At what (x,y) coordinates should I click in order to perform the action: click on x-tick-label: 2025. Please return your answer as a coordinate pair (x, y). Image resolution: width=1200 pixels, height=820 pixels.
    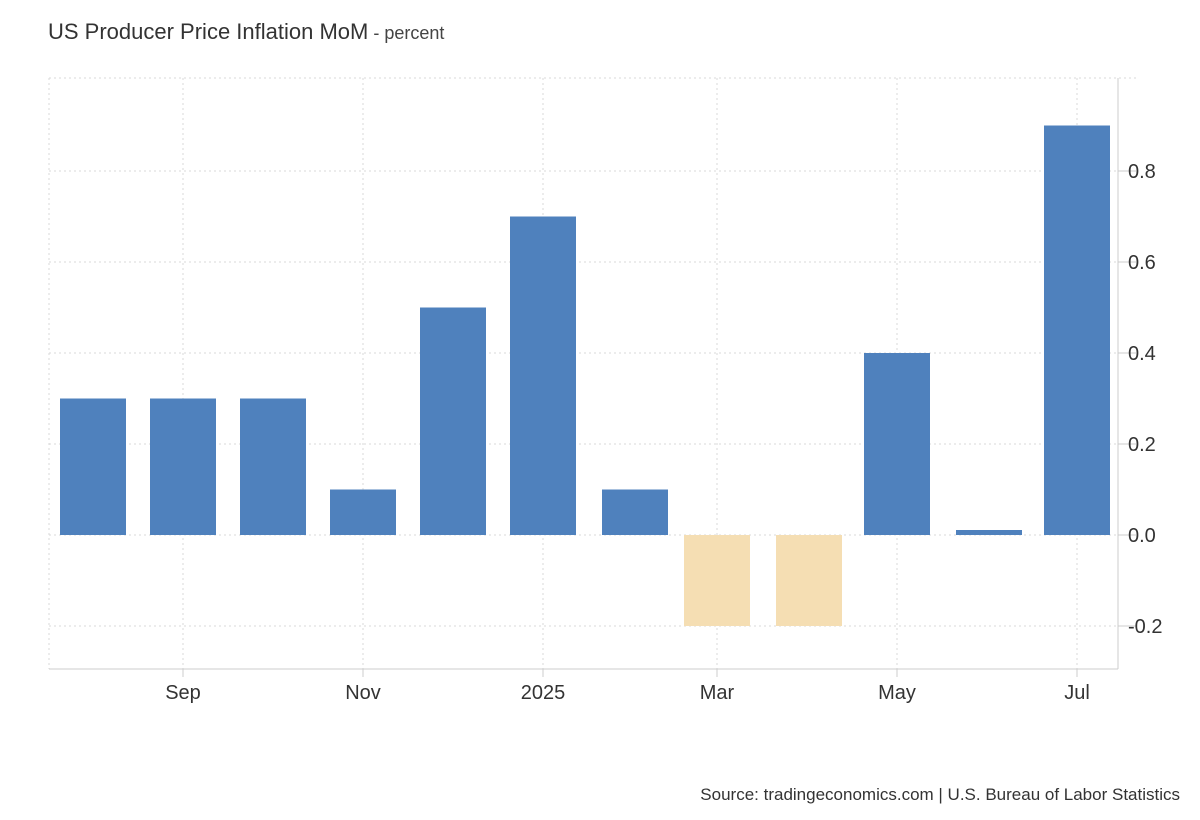
    Looking at the image, I should click on (543, 693).